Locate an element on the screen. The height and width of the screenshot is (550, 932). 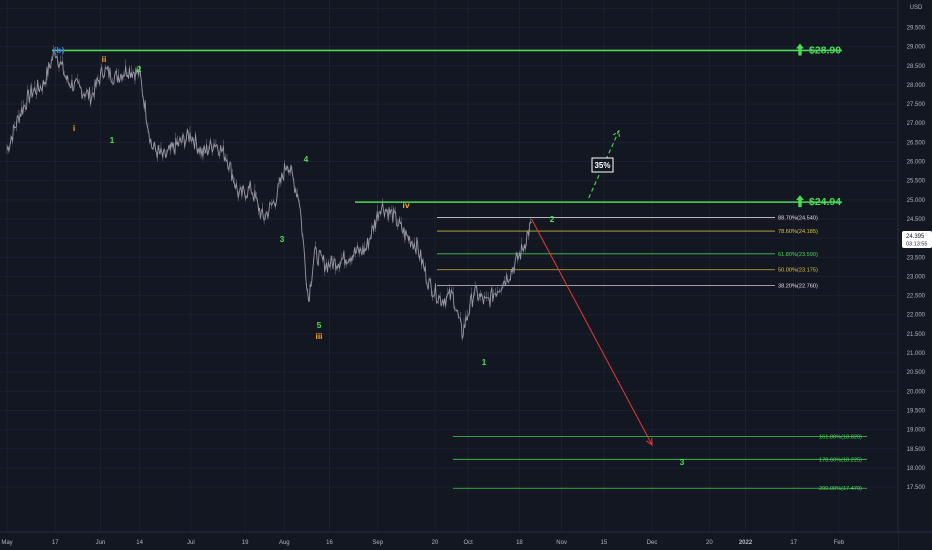
price-tag-value: 24.395 is located at coordinates (915, 237).